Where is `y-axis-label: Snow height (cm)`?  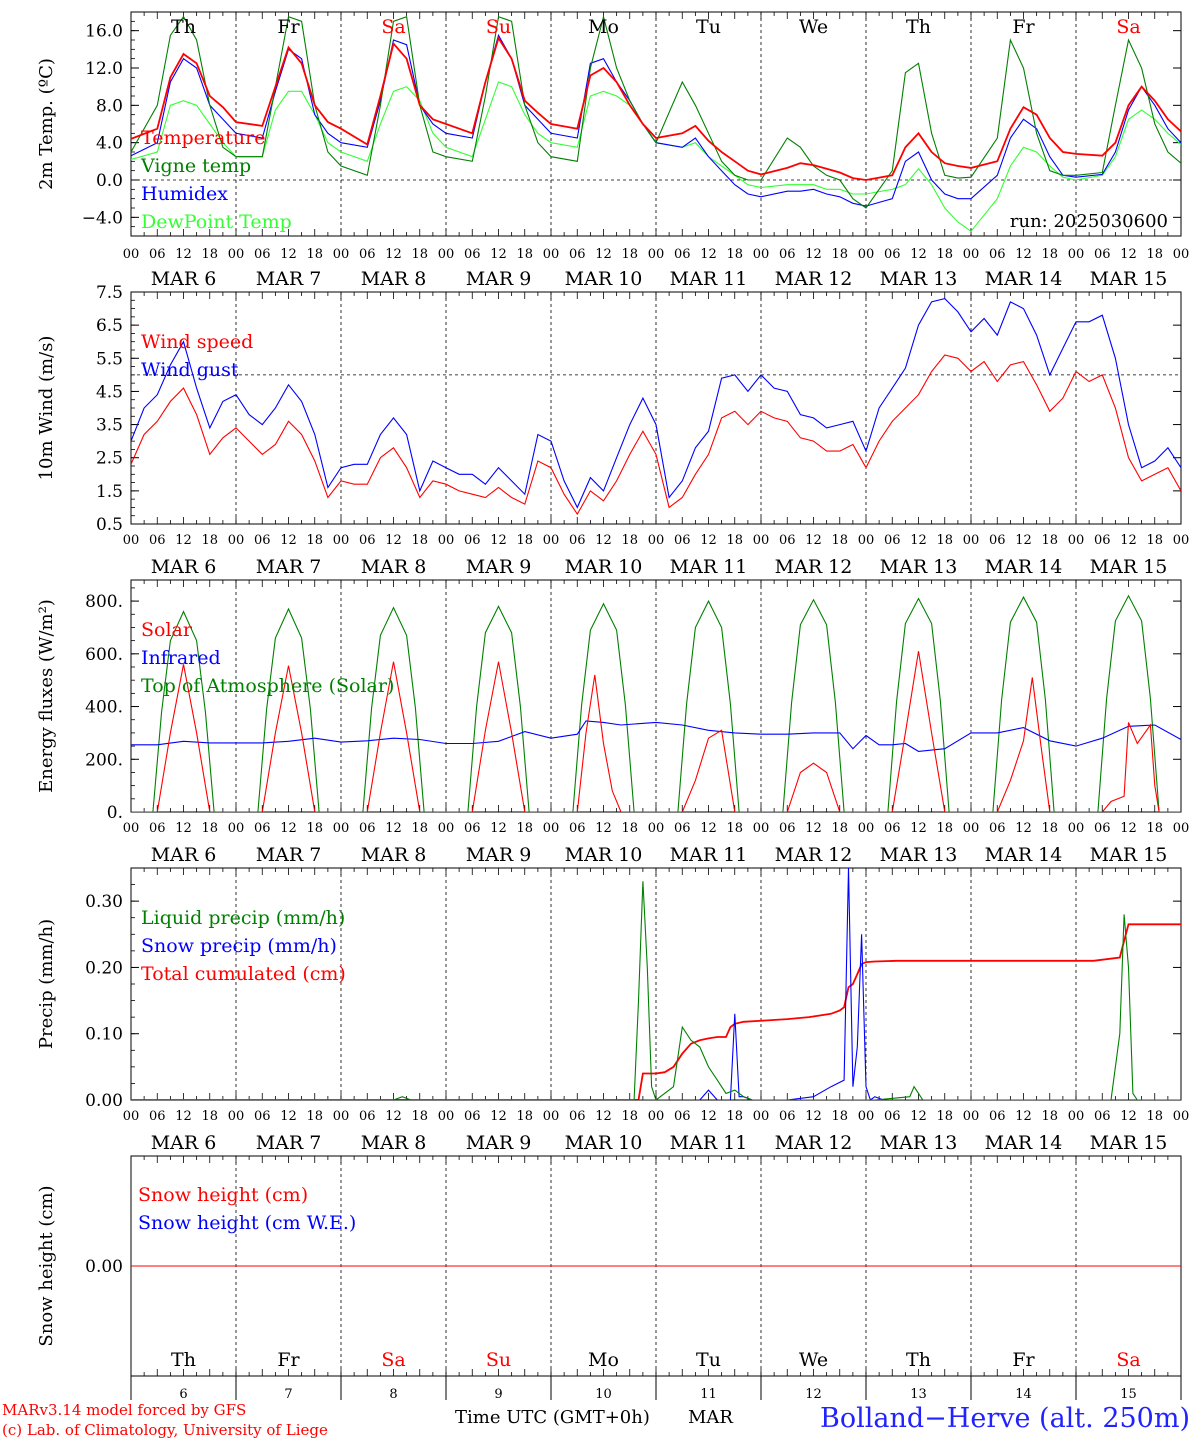
y-axis-label: Snow height (cm) is located at coordinates (46, 1265).